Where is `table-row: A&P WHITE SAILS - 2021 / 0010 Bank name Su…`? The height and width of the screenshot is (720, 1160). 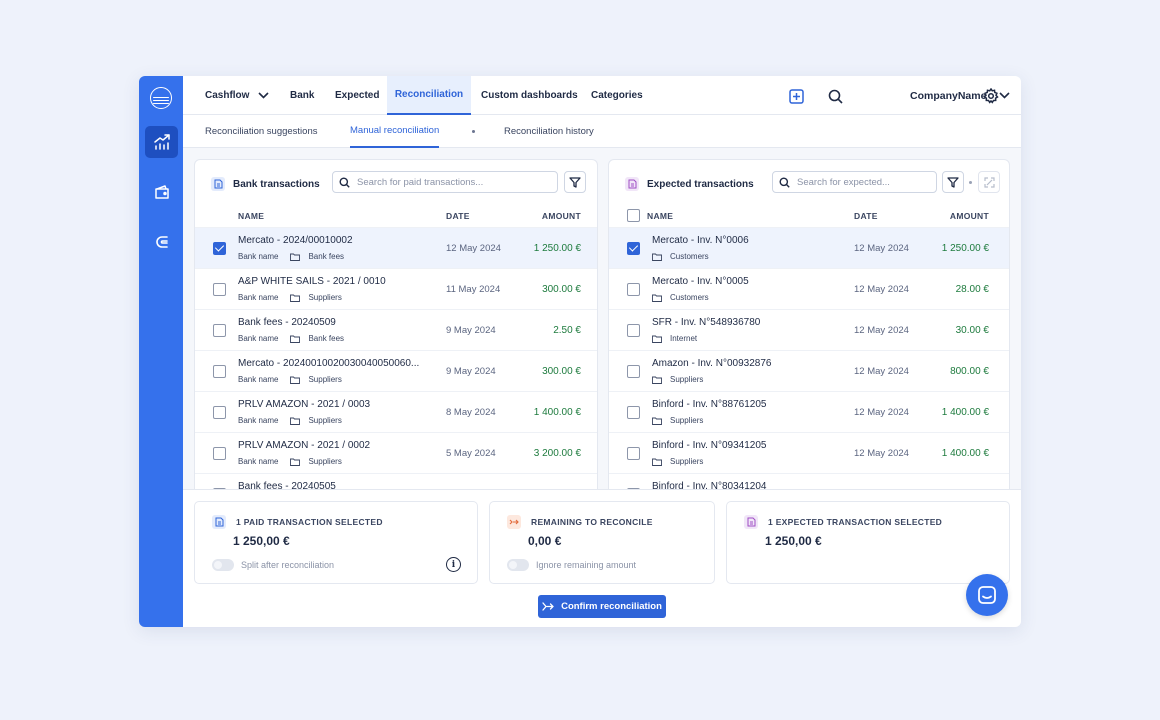
table-row: A&P WHITE SAILS - 2021 / 0010 Bank name Su… is located at coordinates (396, 289).